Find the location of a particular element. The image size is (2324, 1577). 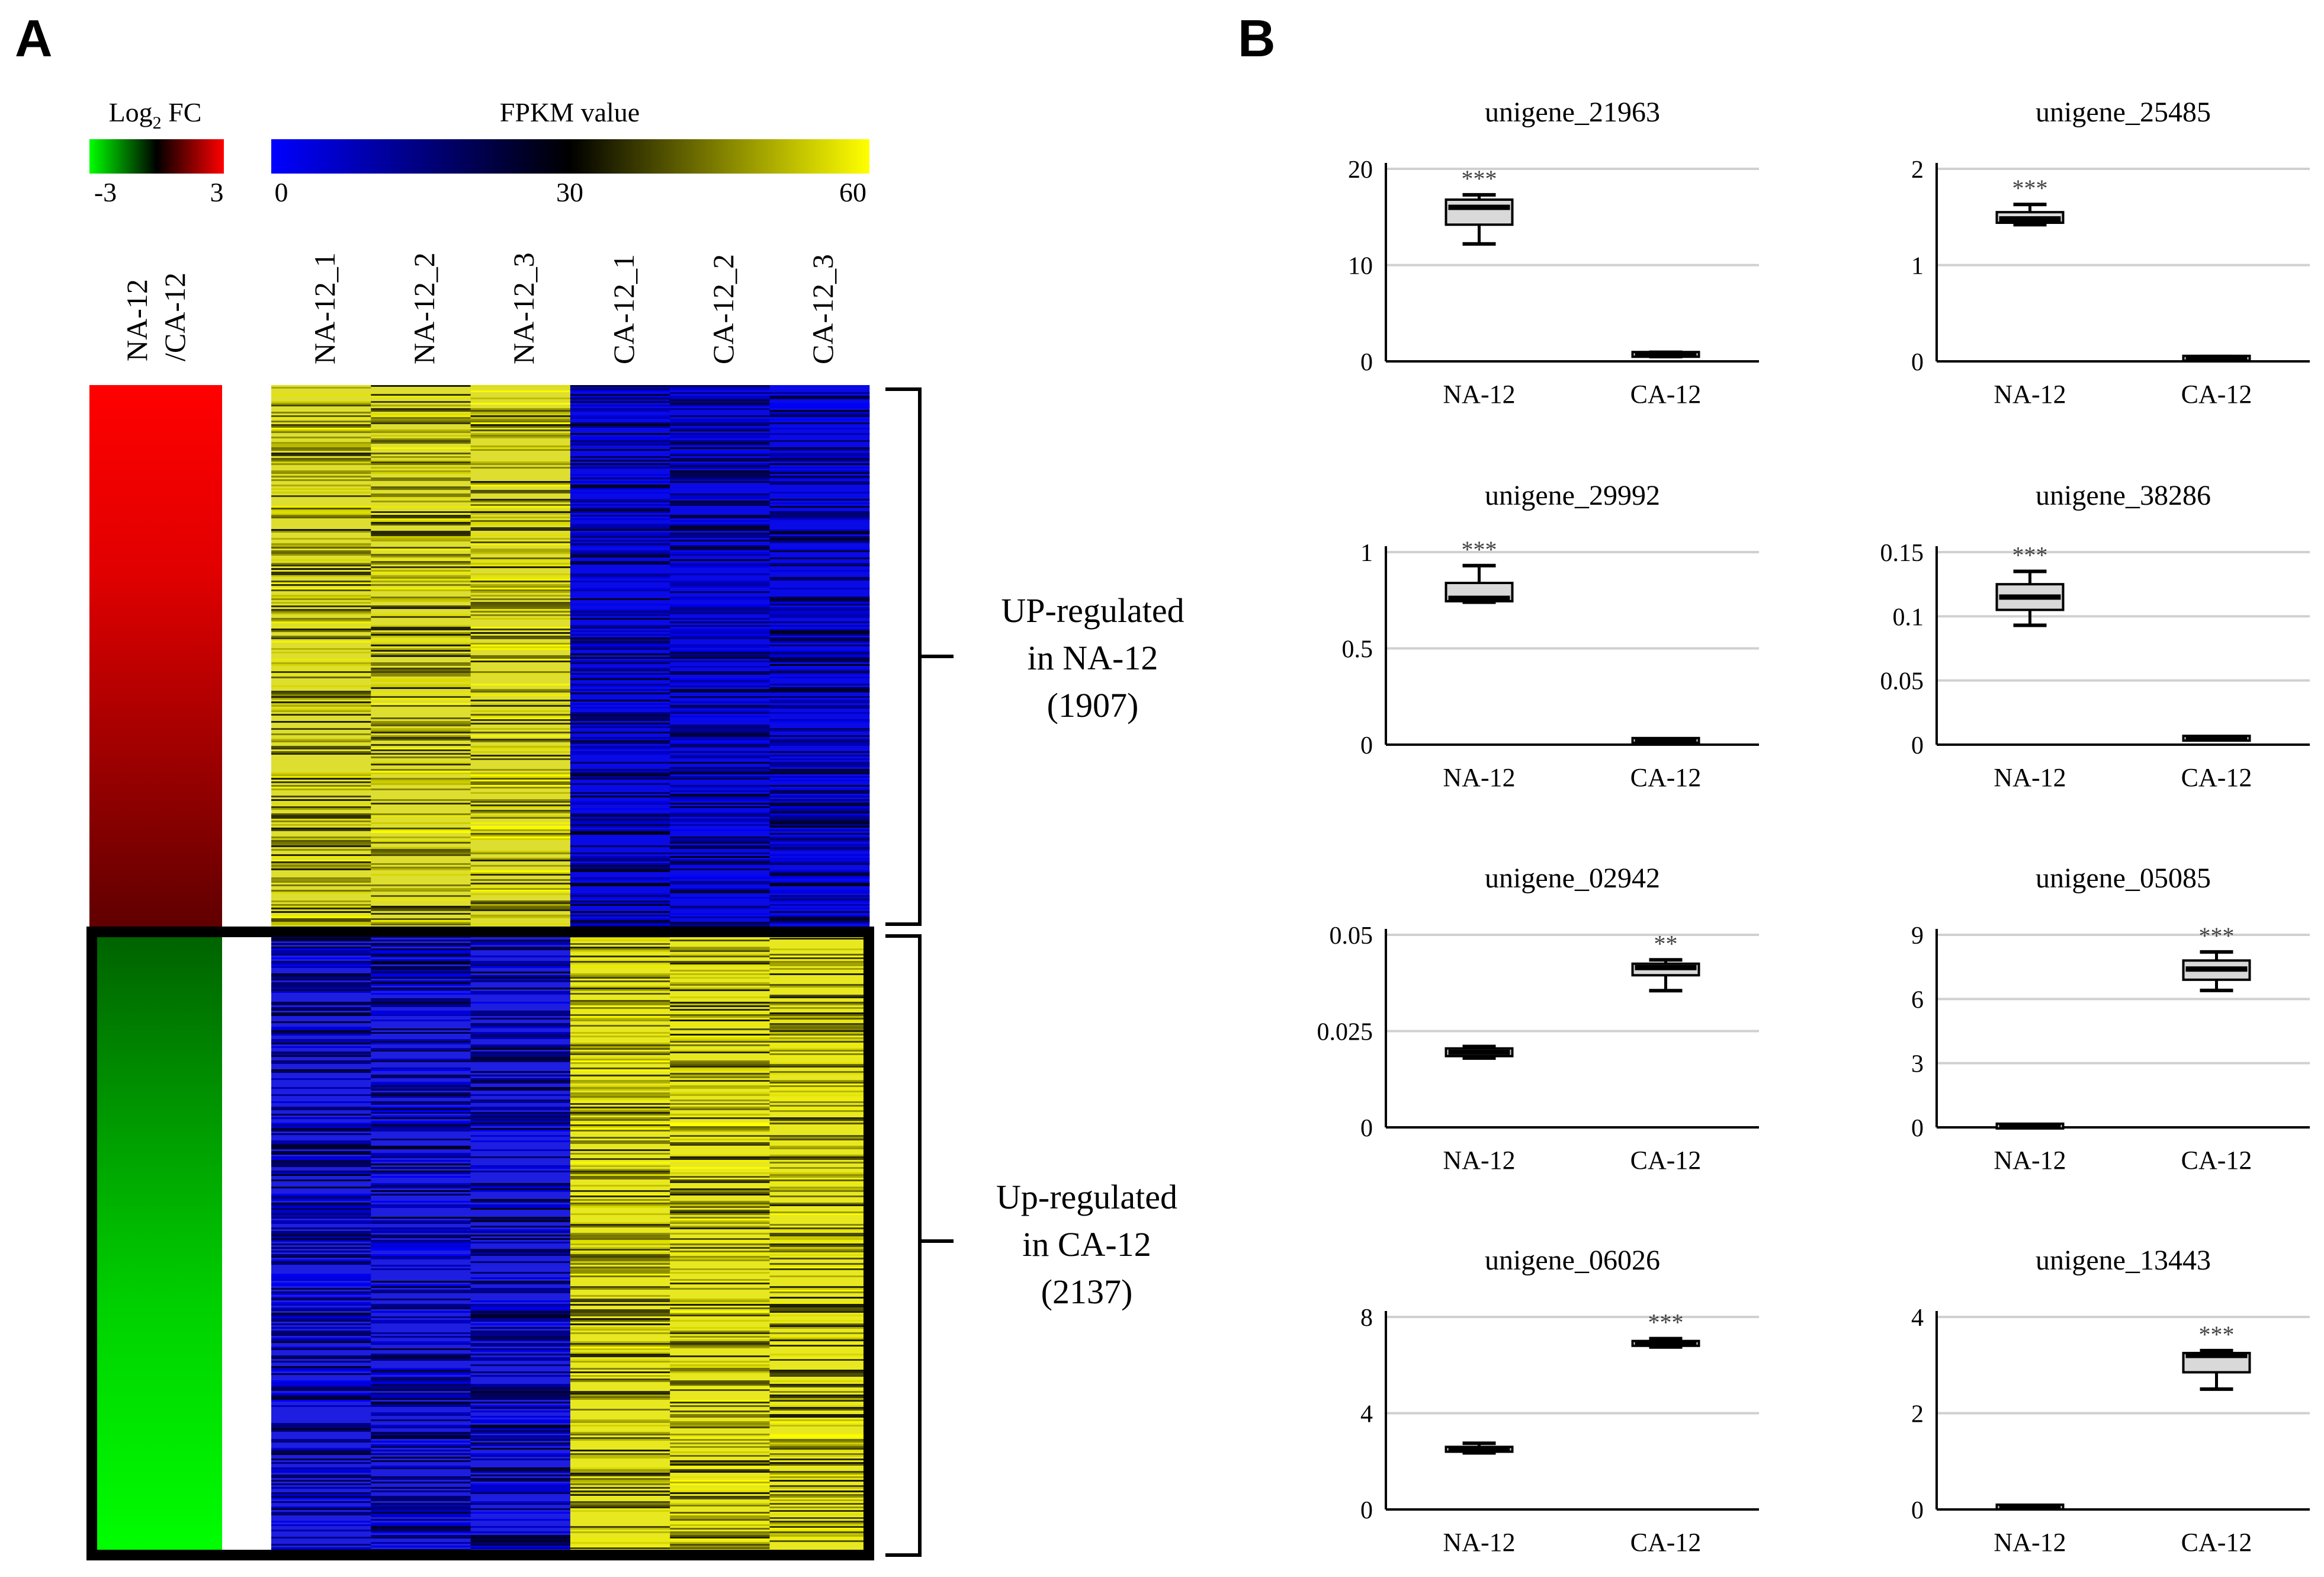

x-tick-label: CA-12 is located at coordinates (2216, 1160).